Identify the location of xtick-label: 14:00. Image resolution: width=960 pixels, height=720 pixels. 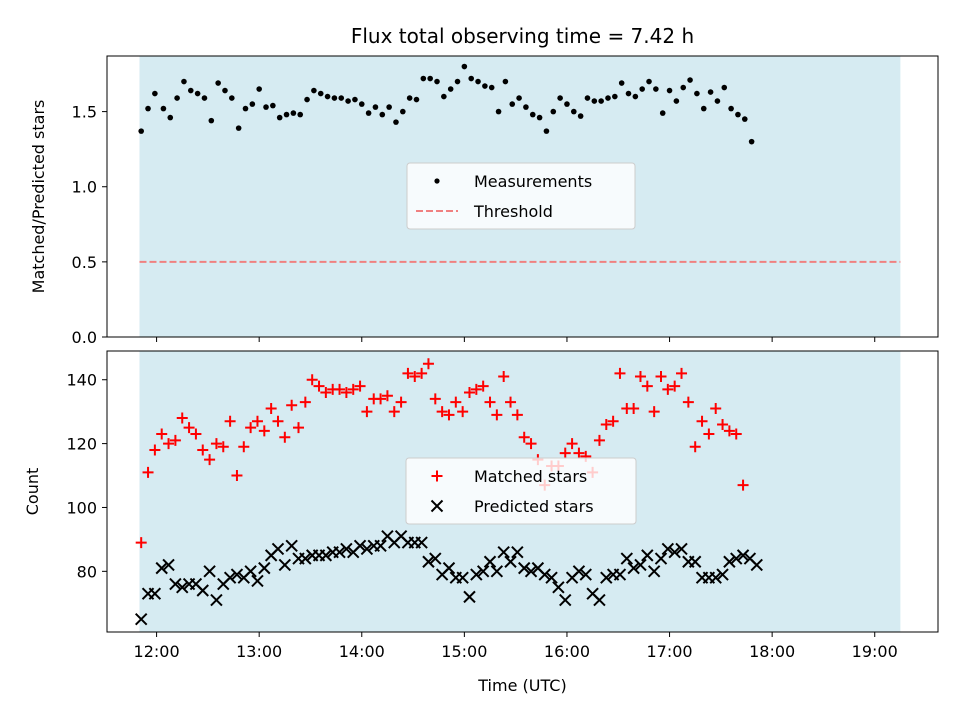
(362, 651).